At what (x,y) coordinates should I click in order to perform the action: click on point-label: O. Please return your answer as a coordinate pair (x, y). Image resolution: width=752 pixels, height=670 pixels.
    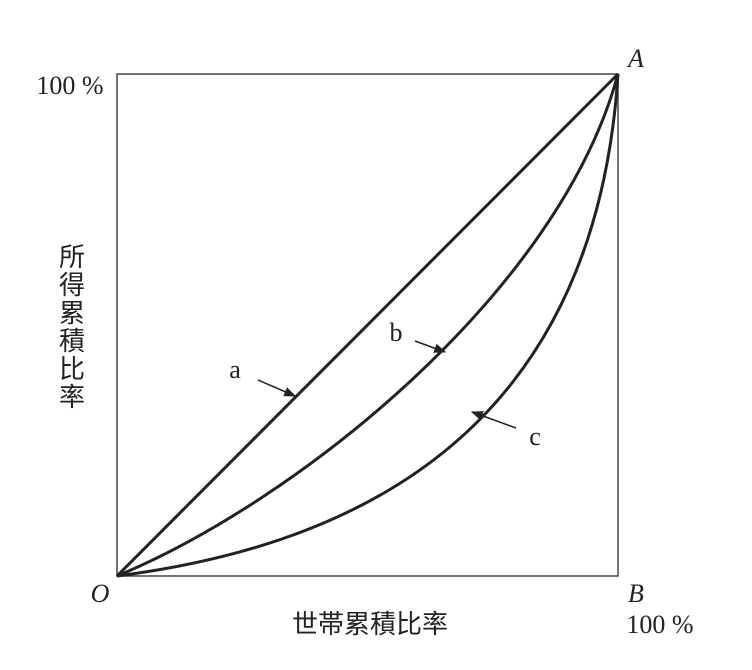
    Looking at the image, I should click on (100, 593).